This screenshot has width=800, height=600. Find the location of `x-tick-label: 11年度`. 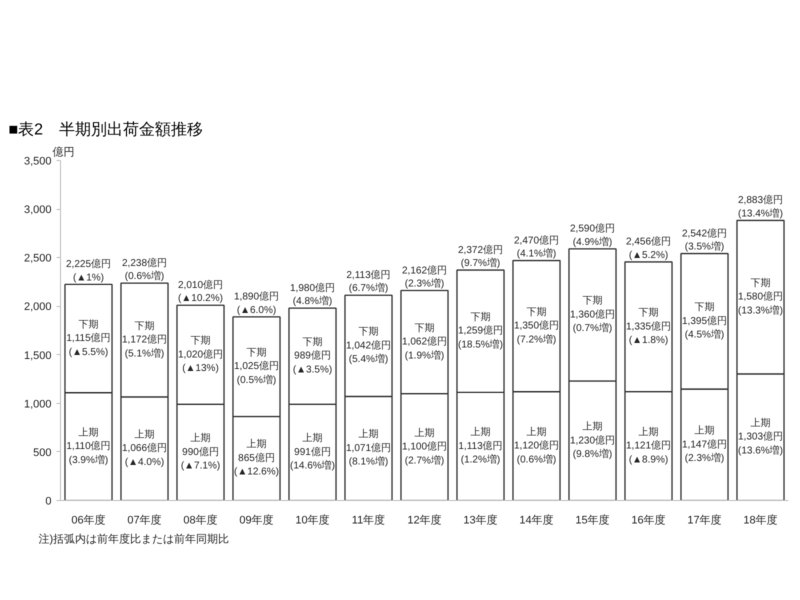

x-tick-label: 11年度 is located at coordinates (369, 520).